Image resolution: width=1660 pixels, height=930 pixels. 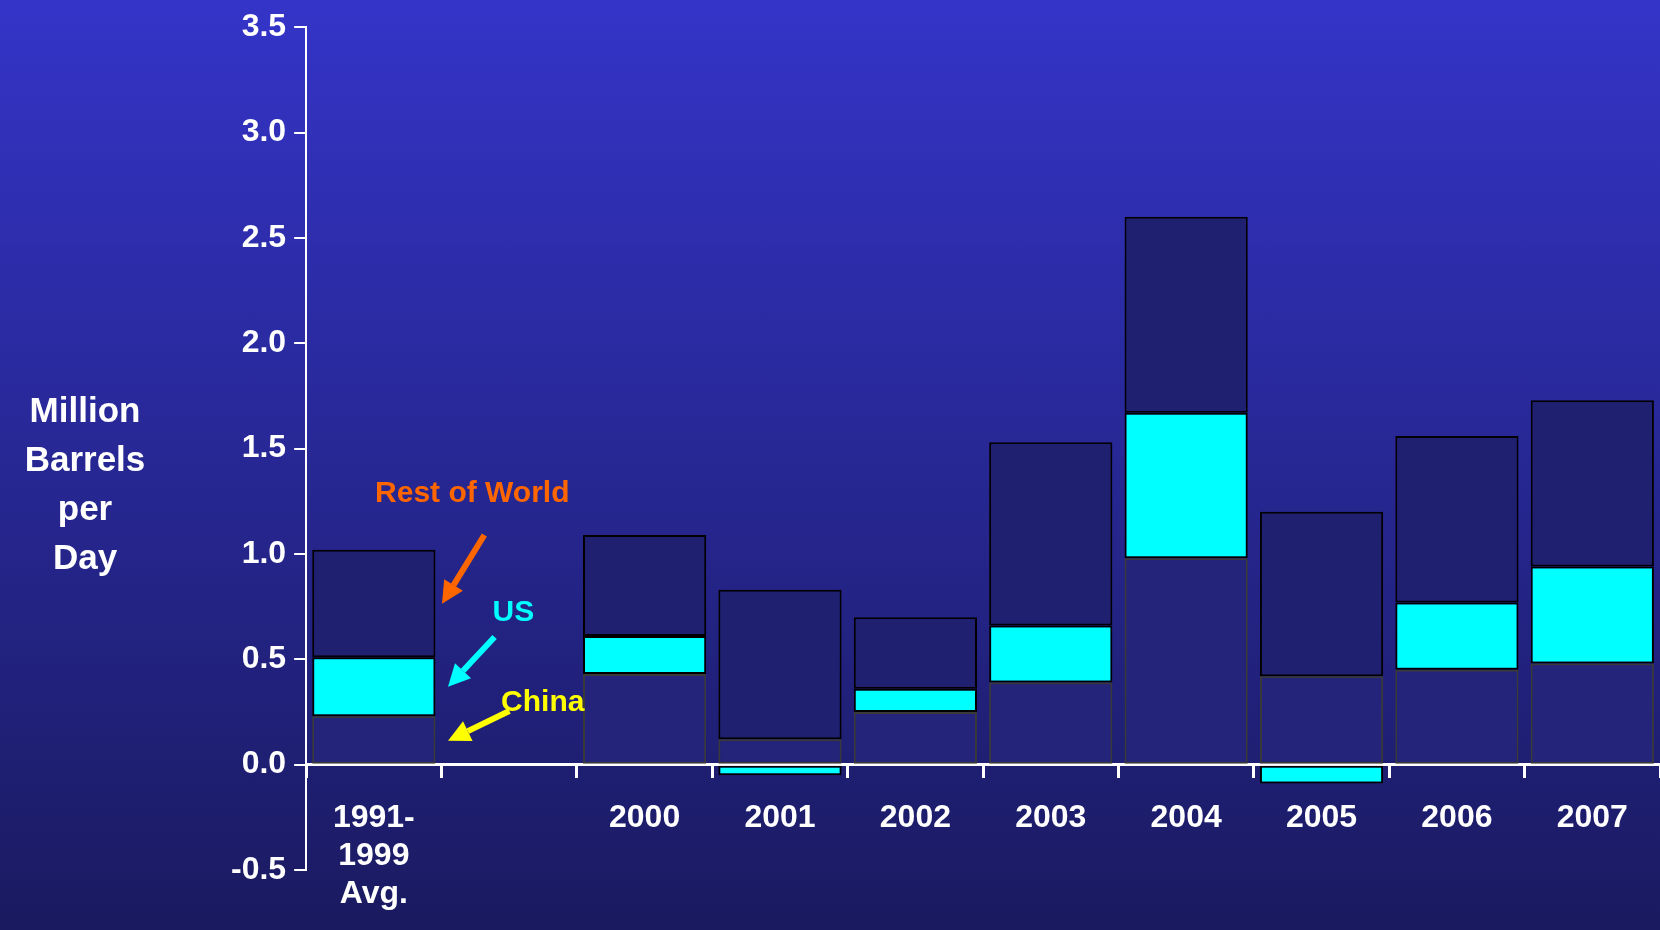 What do you see at coordinates (915, 815) in the screenshot?
I see `x-tick-label: 2002` at bounding box center [915, 815].